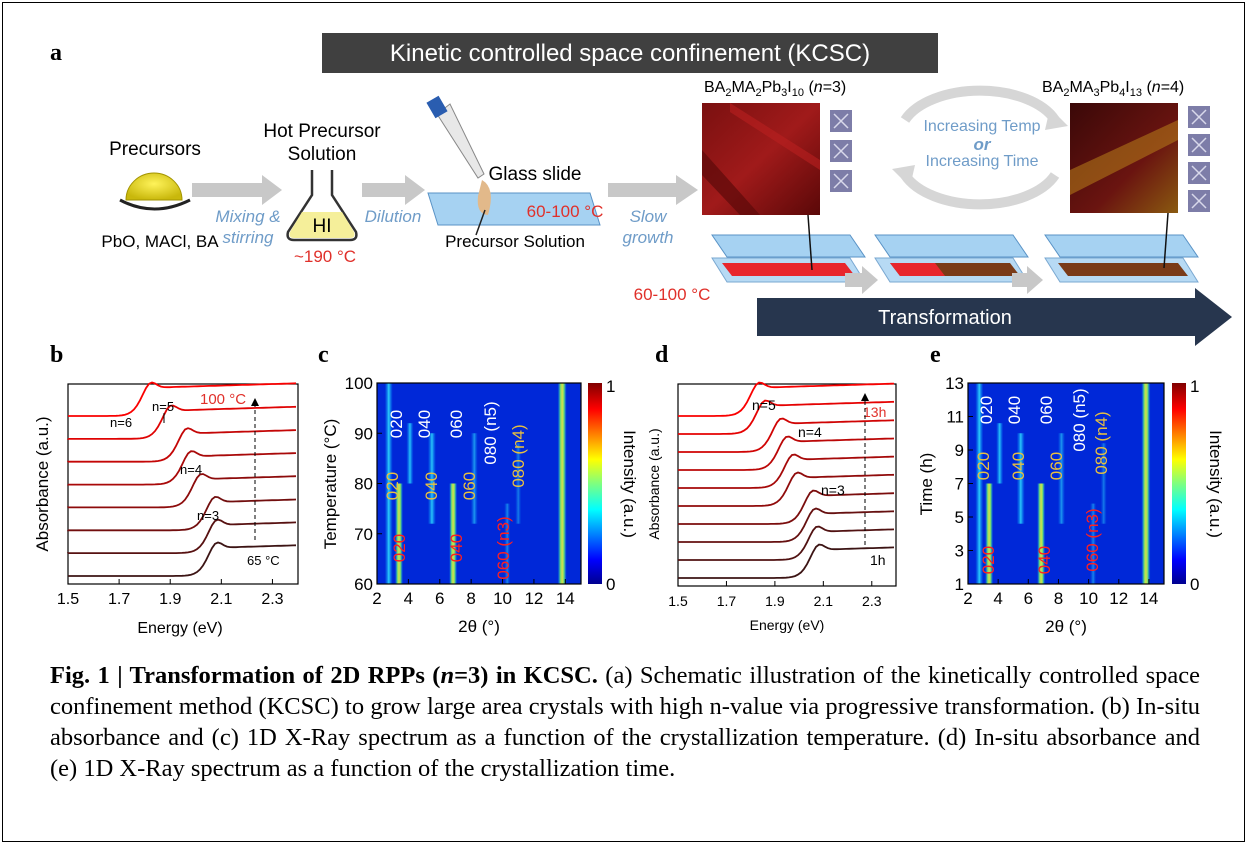 The height and width of the screenshot is (844, 1248). I want to click on y-tick-label: 7, so click(959, 484).